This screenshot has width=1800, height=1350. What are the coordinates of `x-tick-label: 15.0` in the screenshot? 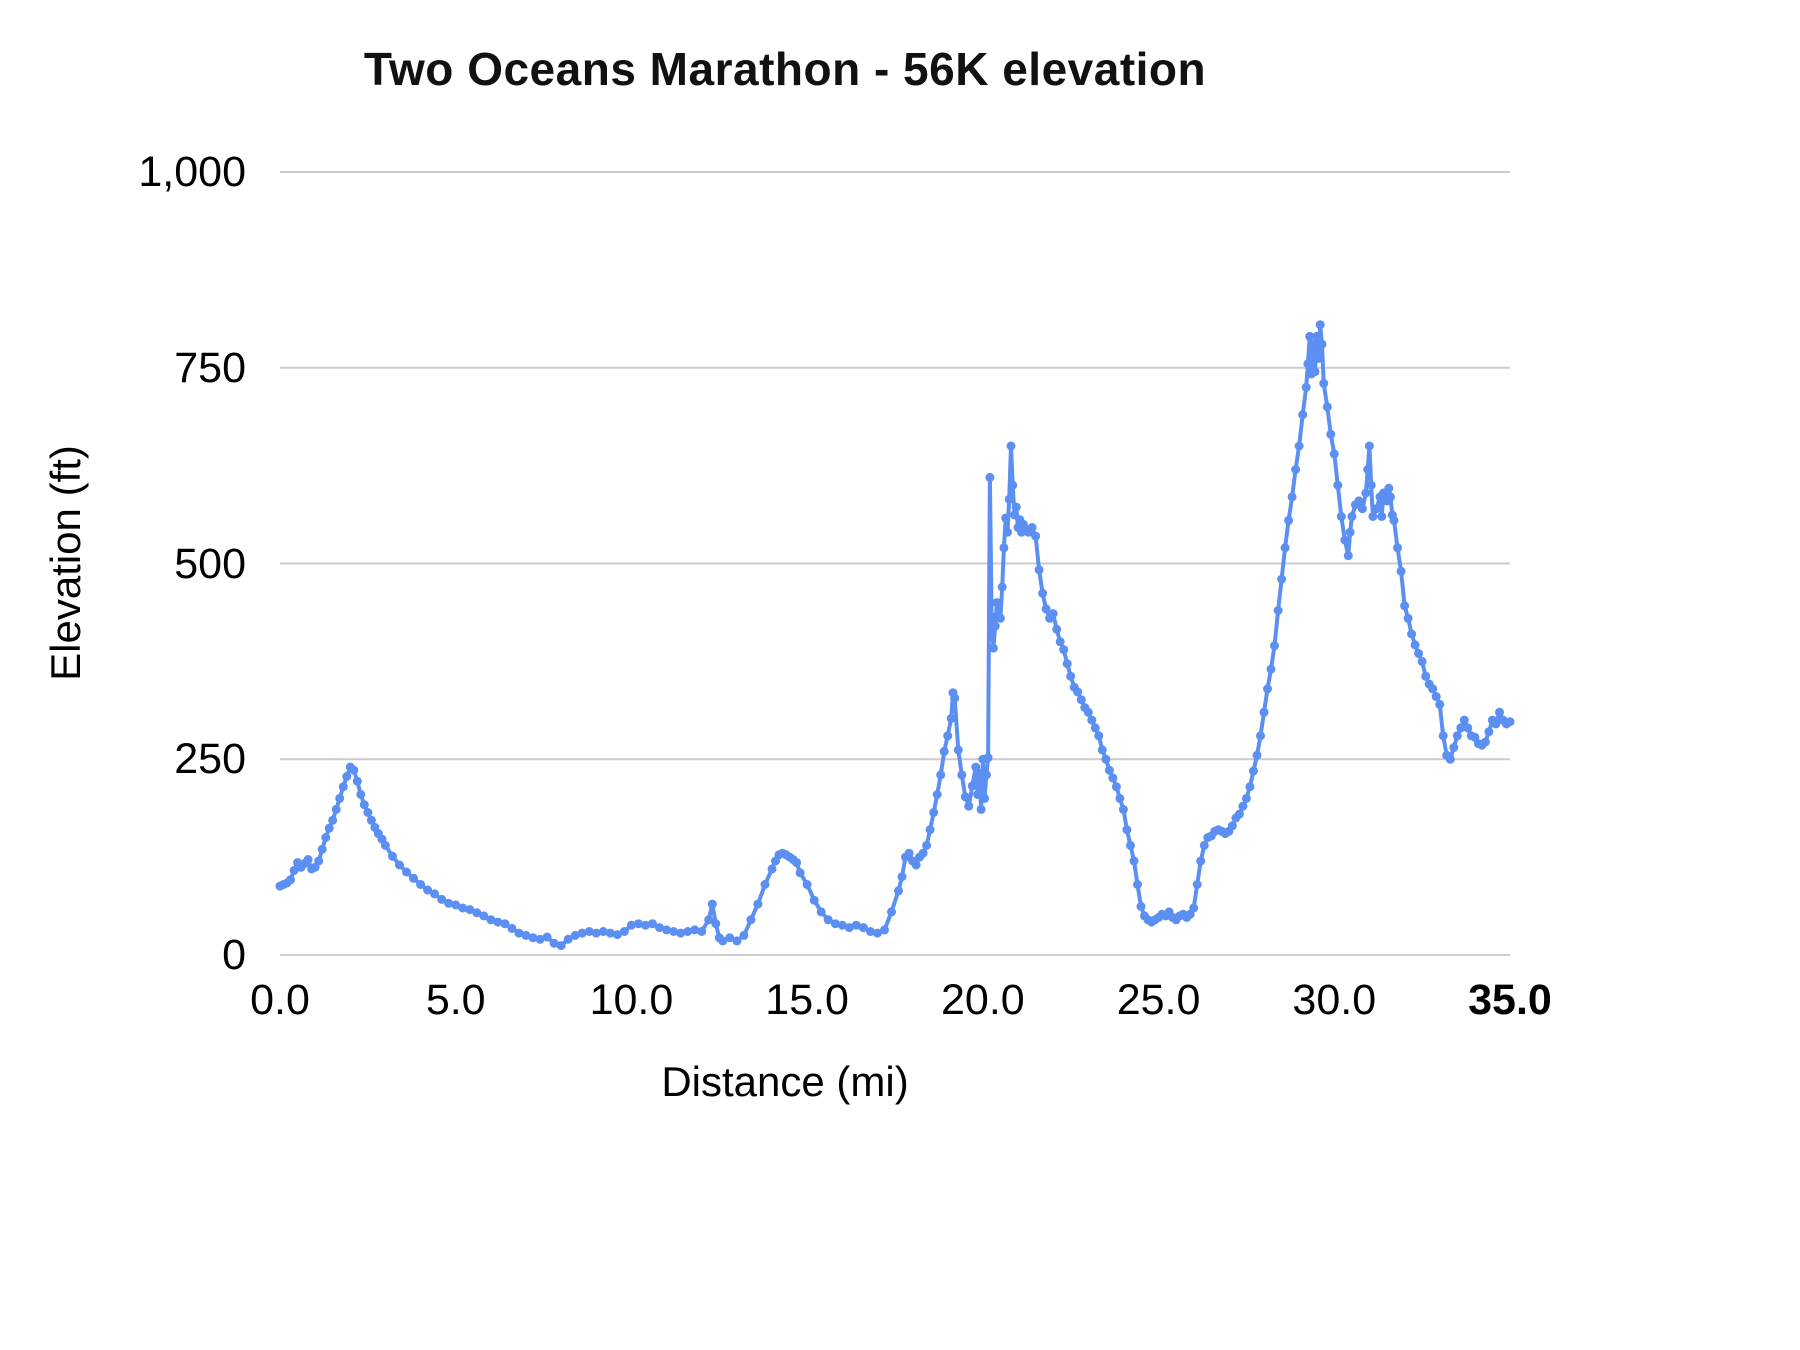 It's located at (807, 1000).